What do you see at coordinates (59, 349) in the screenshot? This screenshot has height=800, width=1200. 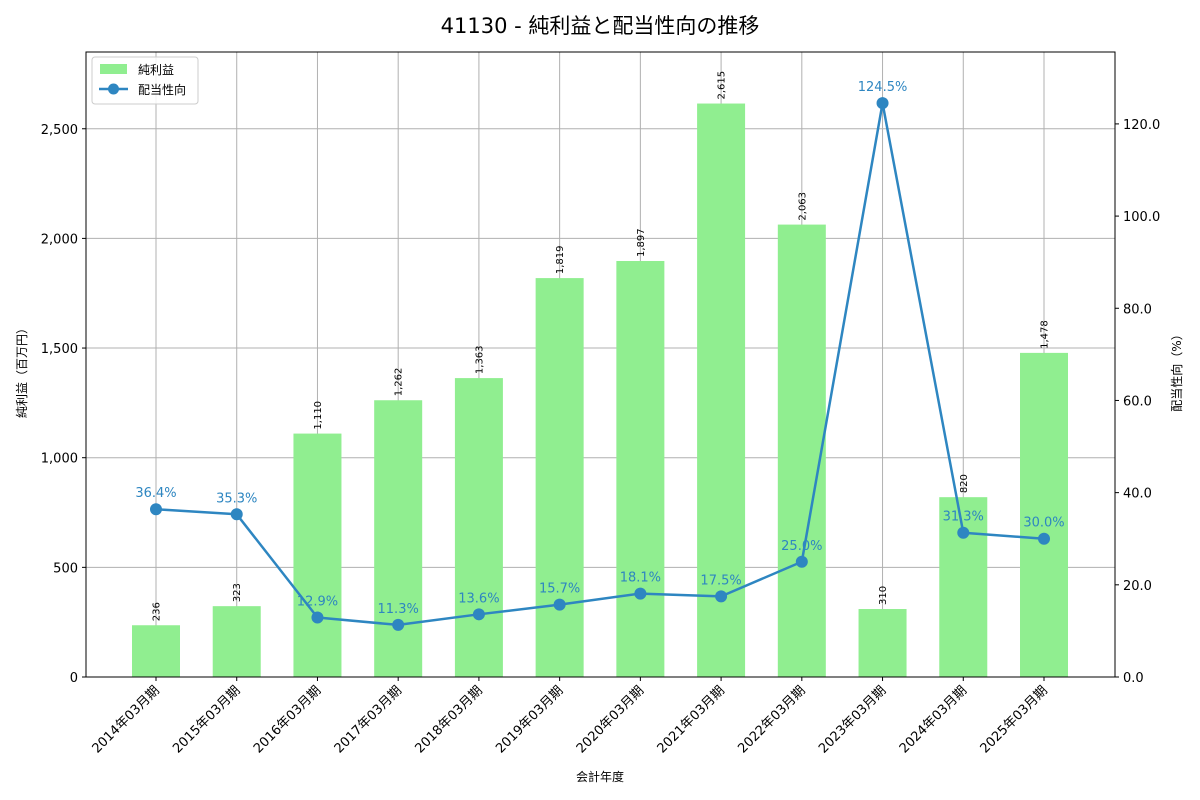 I see `y-tick-label: 1,500` at bounding box center [59, 349].